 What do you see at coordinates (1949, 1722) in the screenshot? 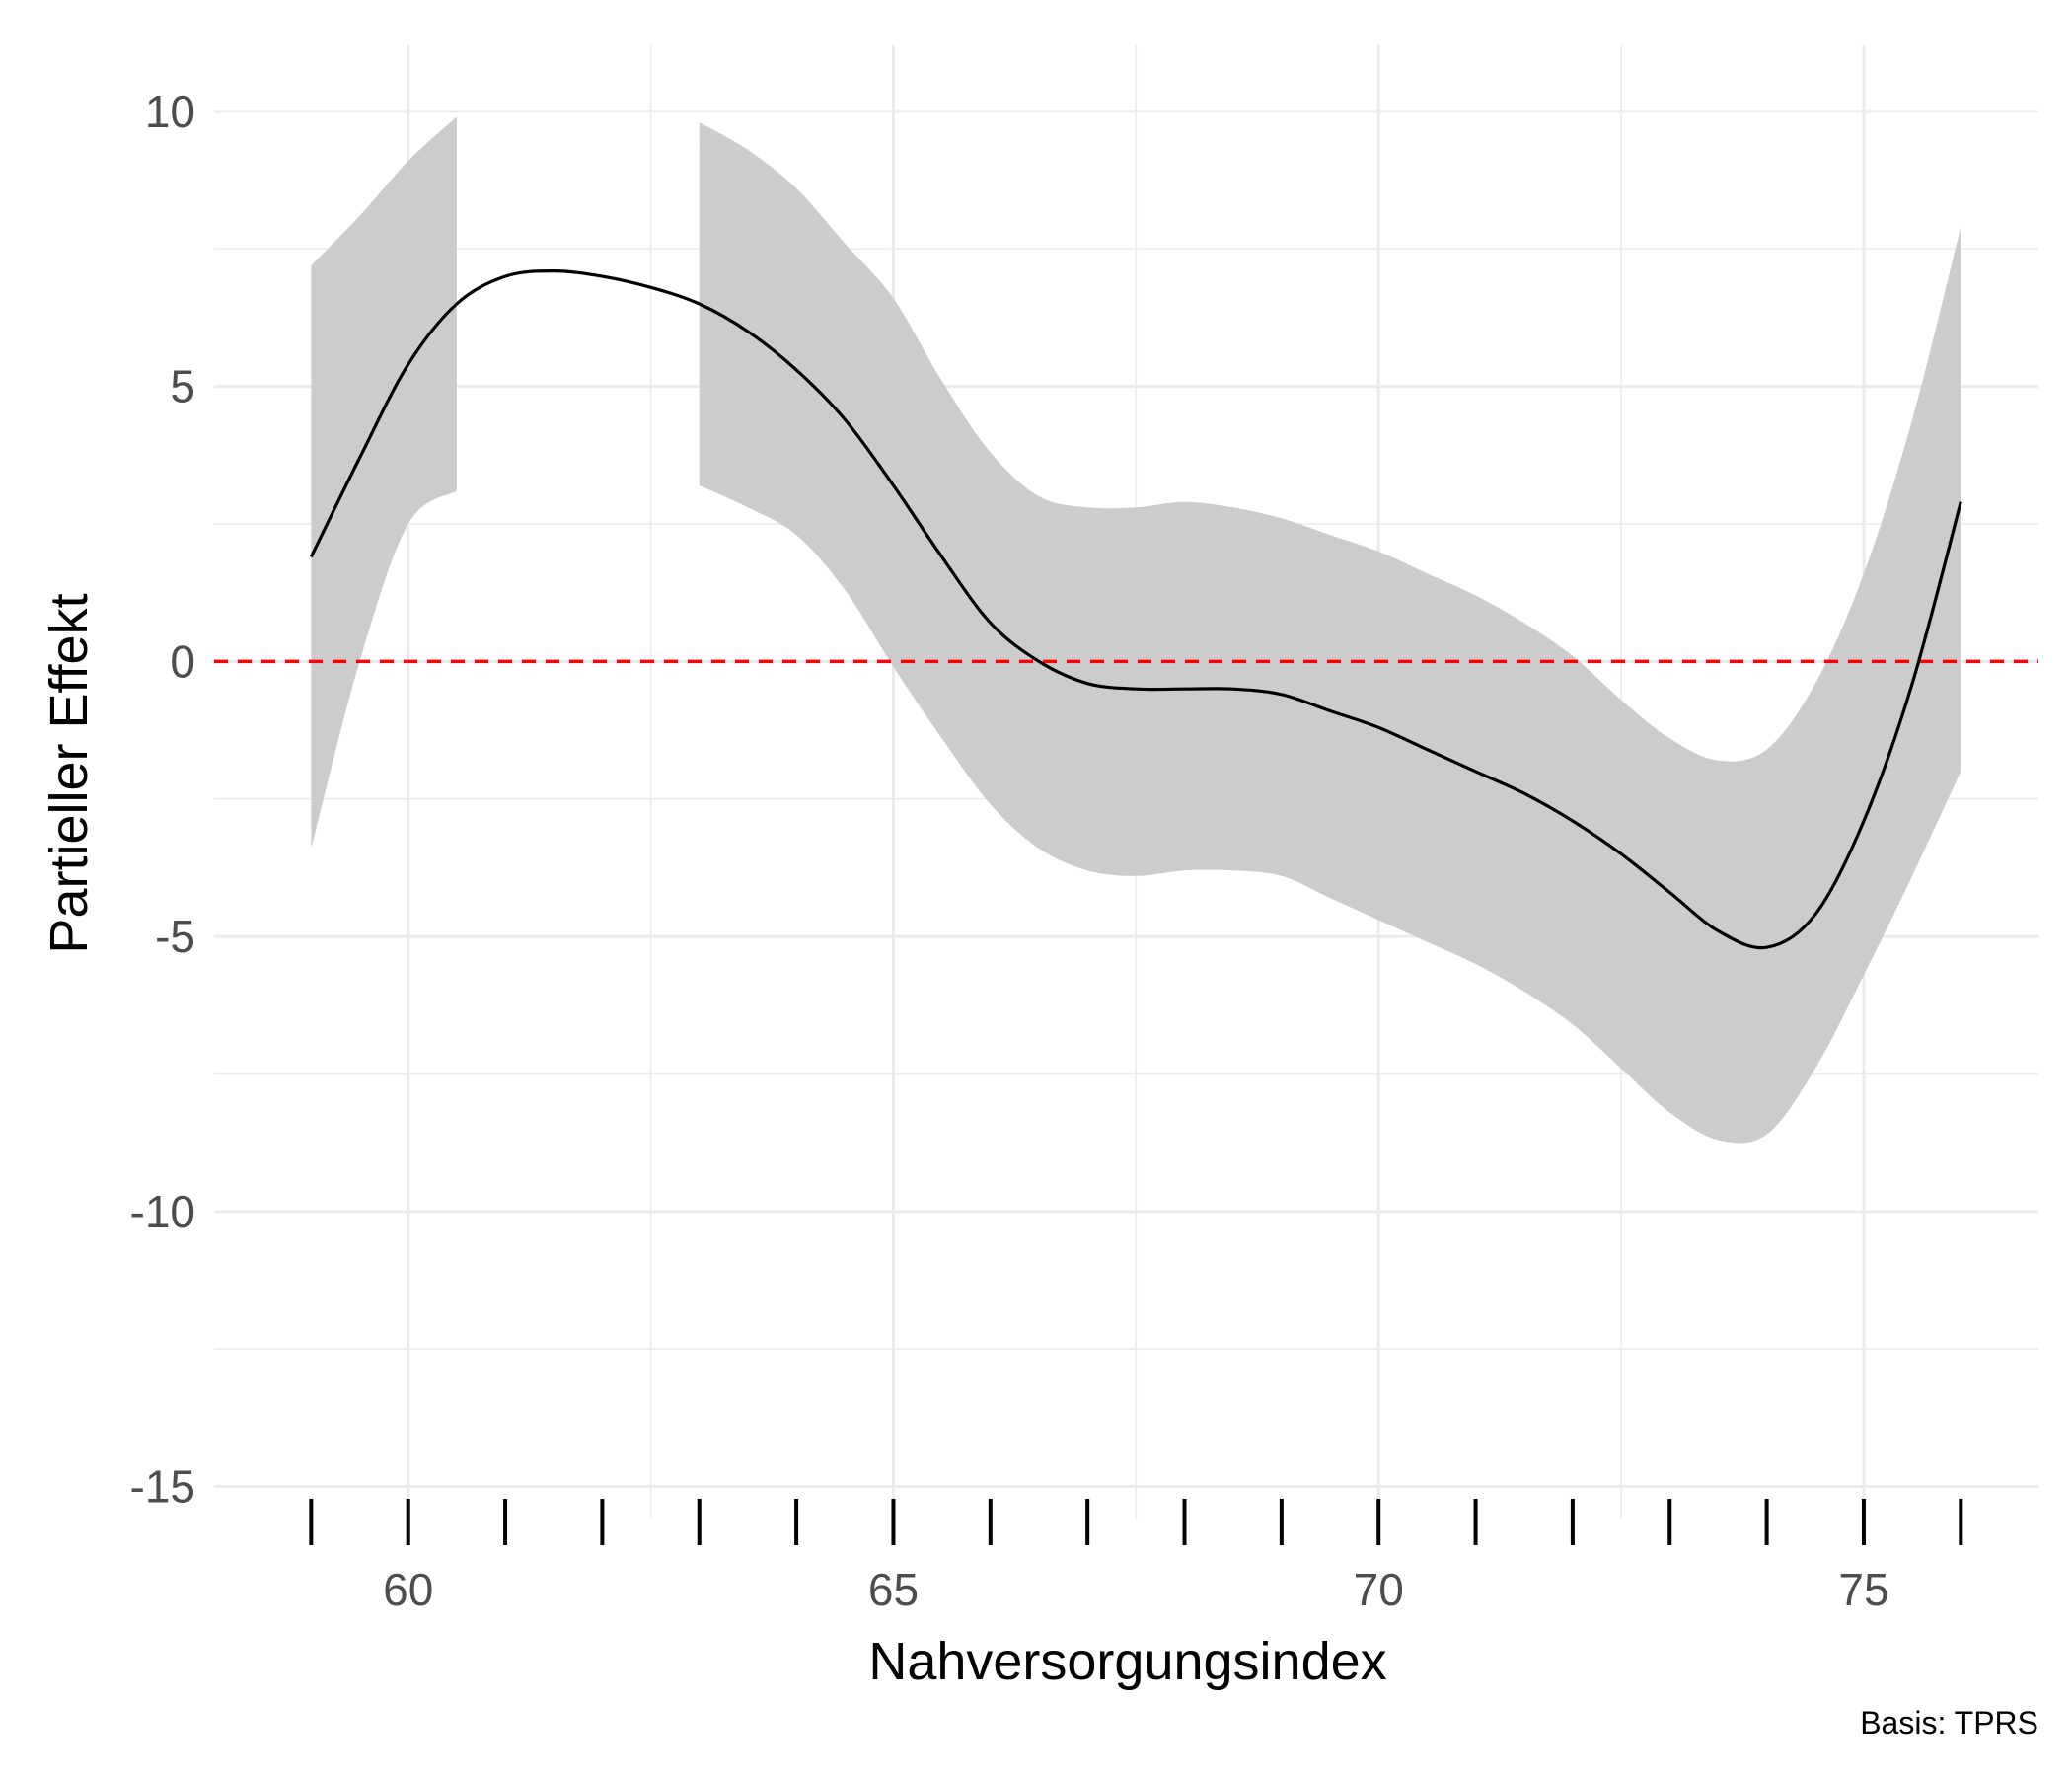
I see `caption: Basis: TPRS` at bounding box center [1949, 1722].